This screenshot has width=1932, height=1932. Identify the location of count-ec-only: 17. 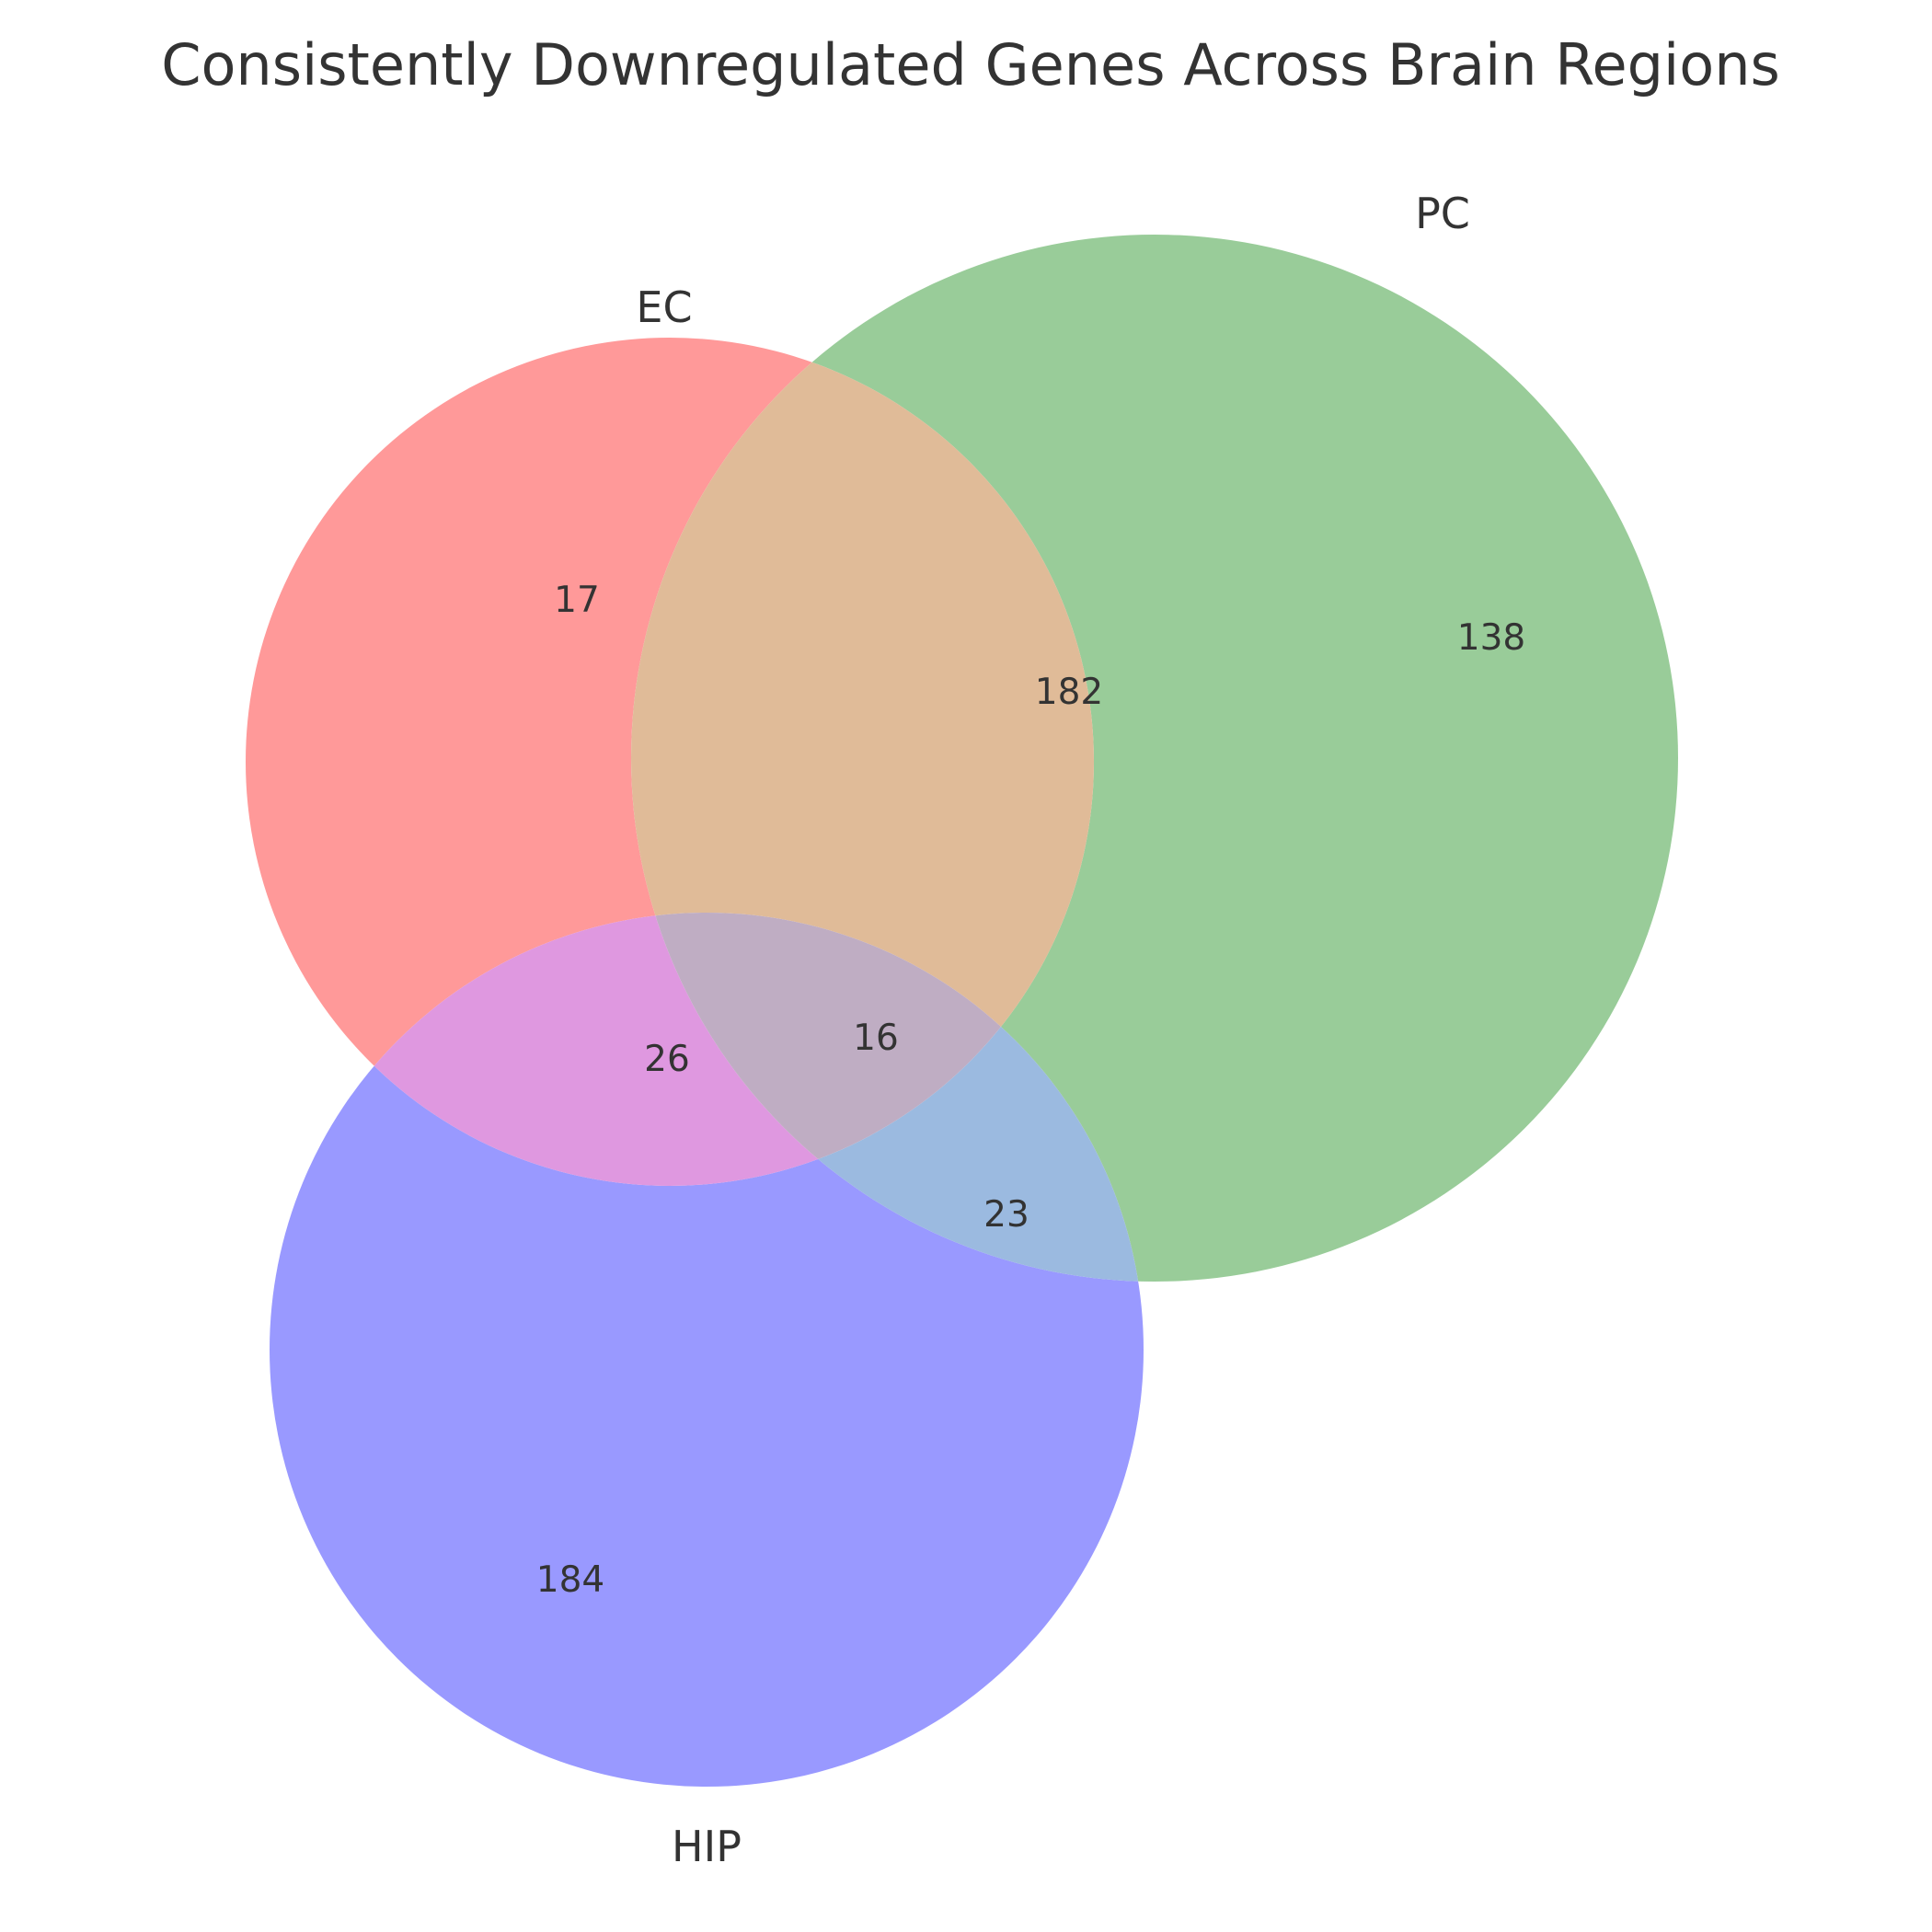
(577, 600).